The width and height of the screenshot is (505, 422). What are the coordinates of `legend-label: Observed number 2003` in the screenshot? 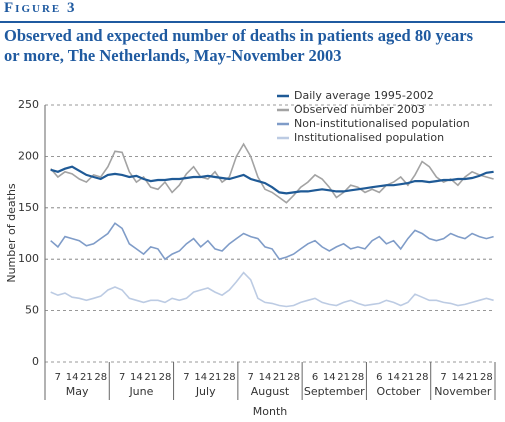 It's located at (359, 109).